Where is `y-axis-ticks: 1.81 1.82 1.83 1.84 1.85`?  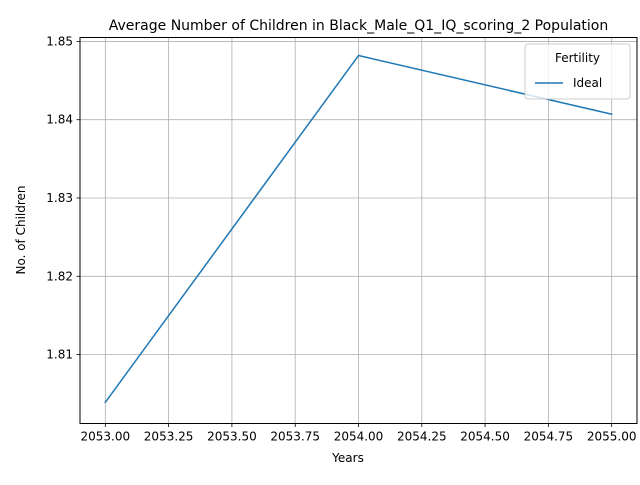
y-axis-ticks: 1.81 1.82 1.83 1.84 1.85 is located at coordinates (63, 197).